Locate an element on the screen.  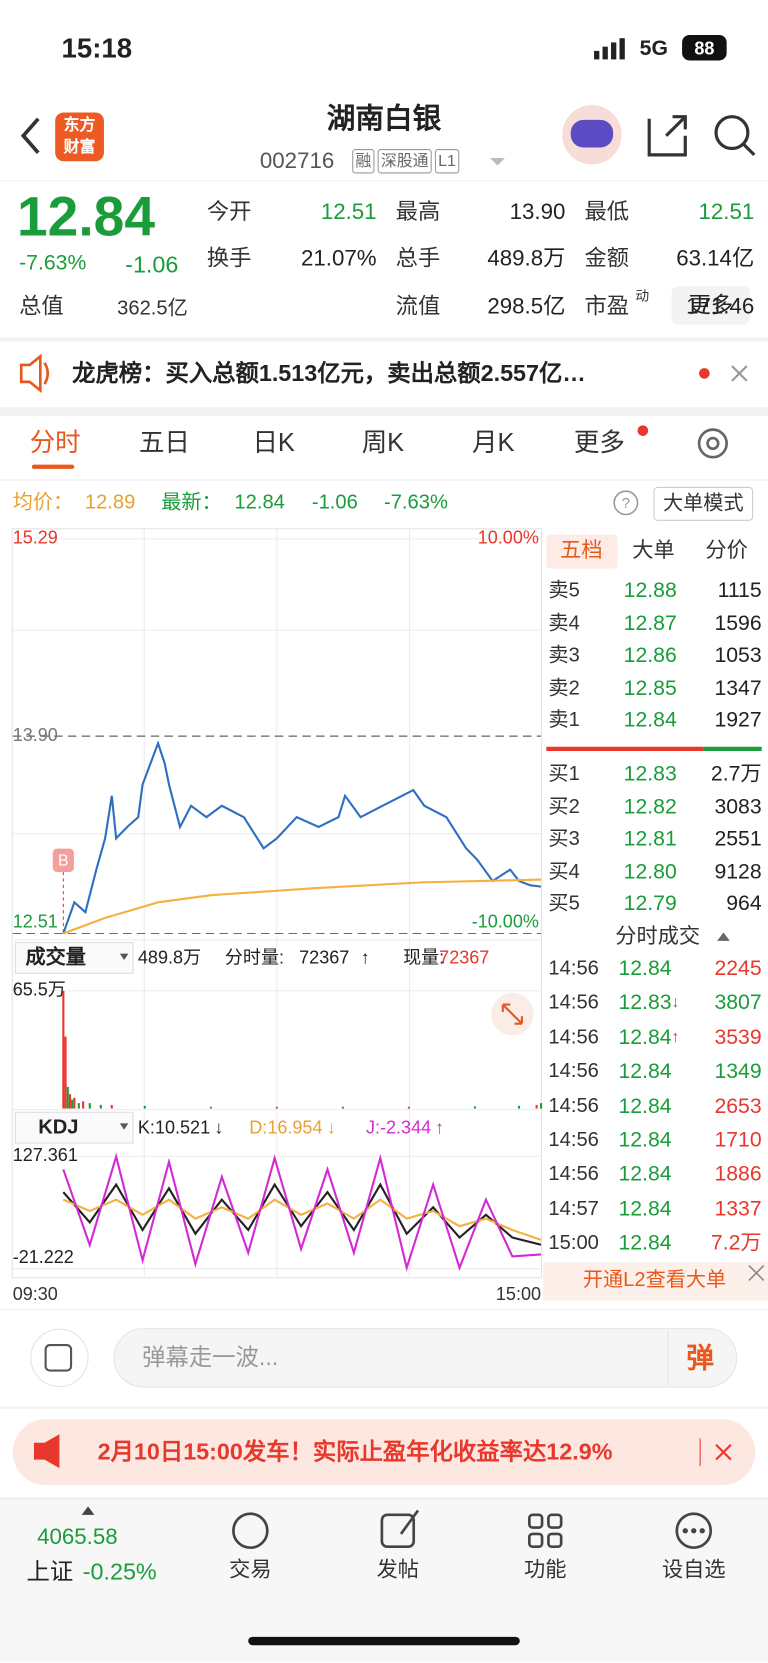
book-label: 买1 is located at coordinates (564, 774).